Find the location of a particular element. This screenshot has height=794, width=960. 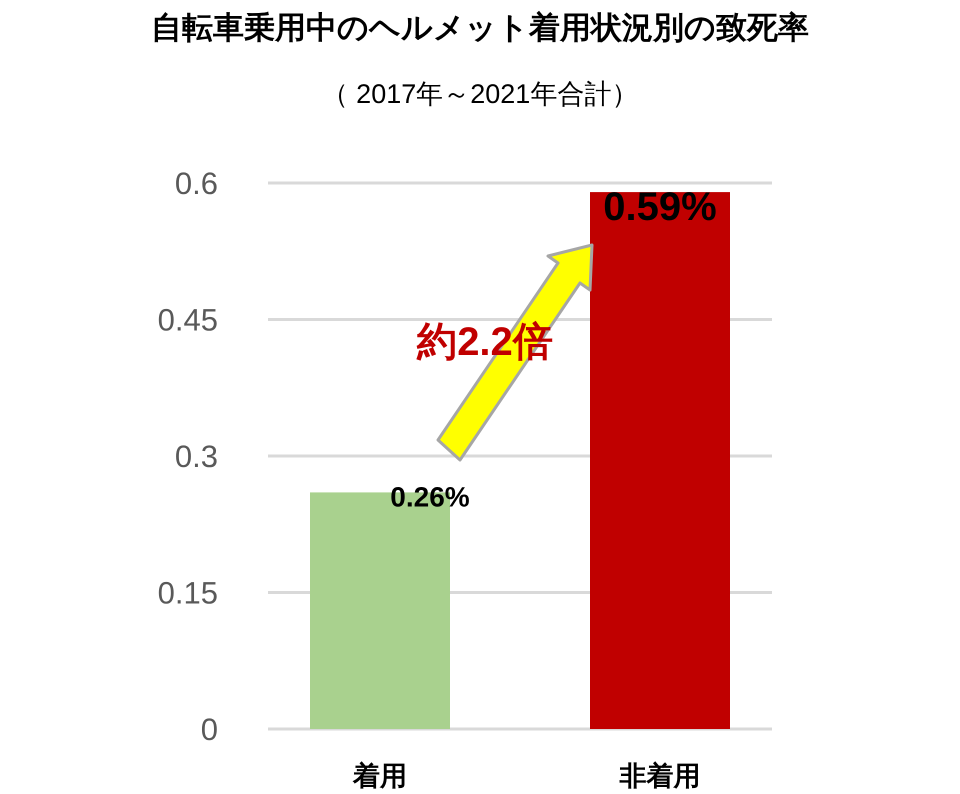

data-label: 0.59% is located at coordinates (660, 207).